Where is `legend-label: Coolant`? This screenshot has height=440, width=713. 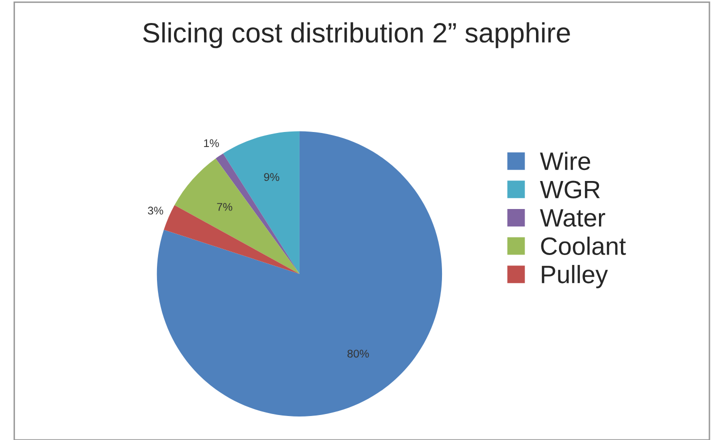
legend-label: Coolant is located at coordinates (583, 246).